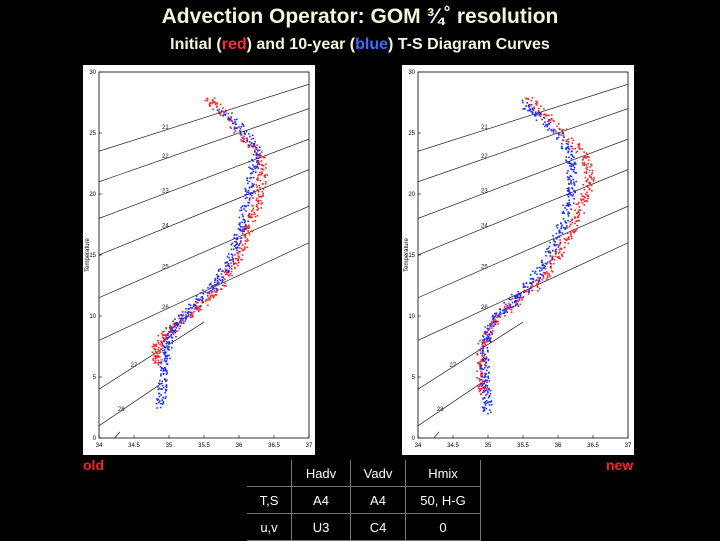  I want to click on isopycnal-label: 22, so click(484, 157).